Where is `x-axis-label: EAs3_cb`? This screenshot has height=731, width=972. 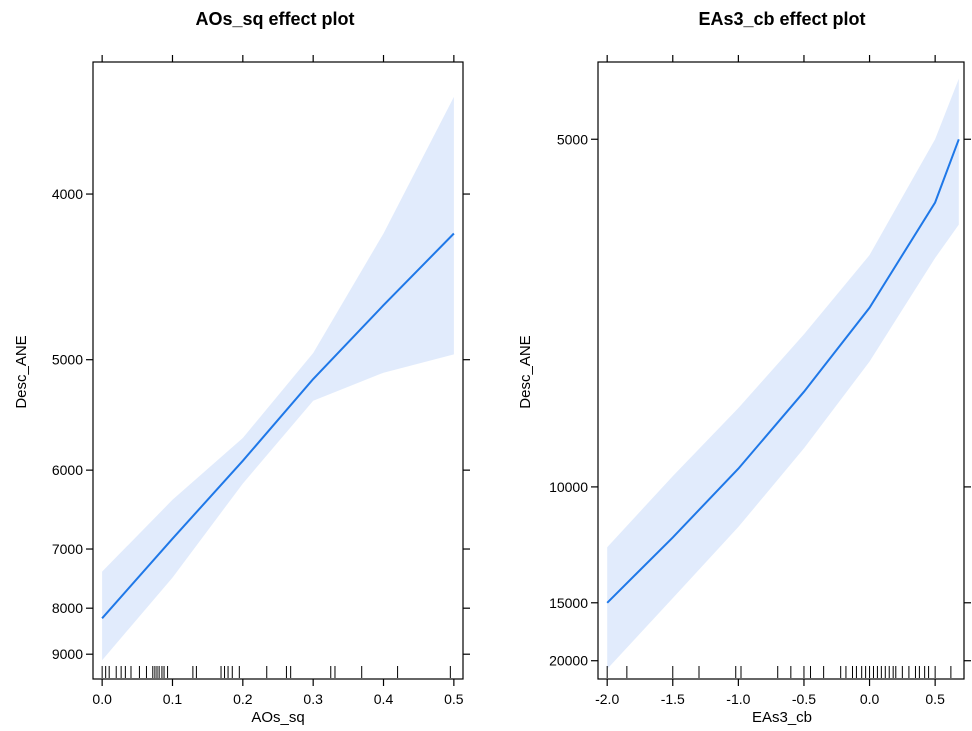
x-axis-label: EAs3_cb is located at coordinates (782, 717).